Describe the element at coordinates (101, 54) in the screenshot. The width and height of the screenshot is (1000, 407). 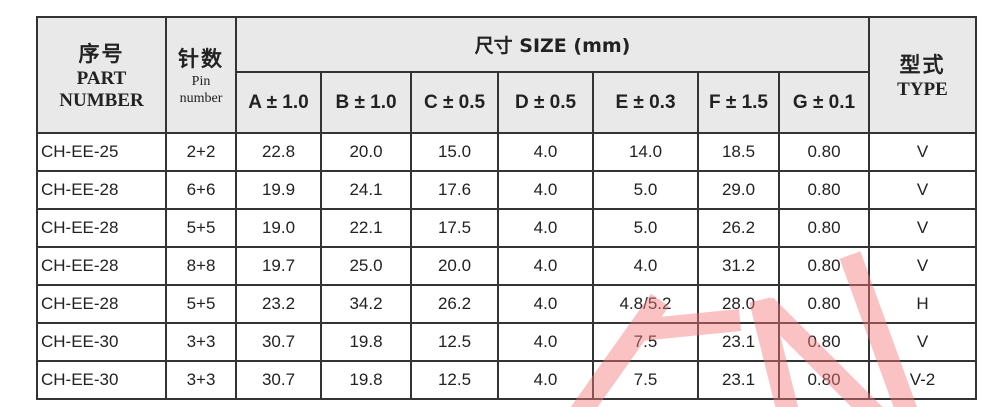
I see `part-cn-label: 序号` at that location.